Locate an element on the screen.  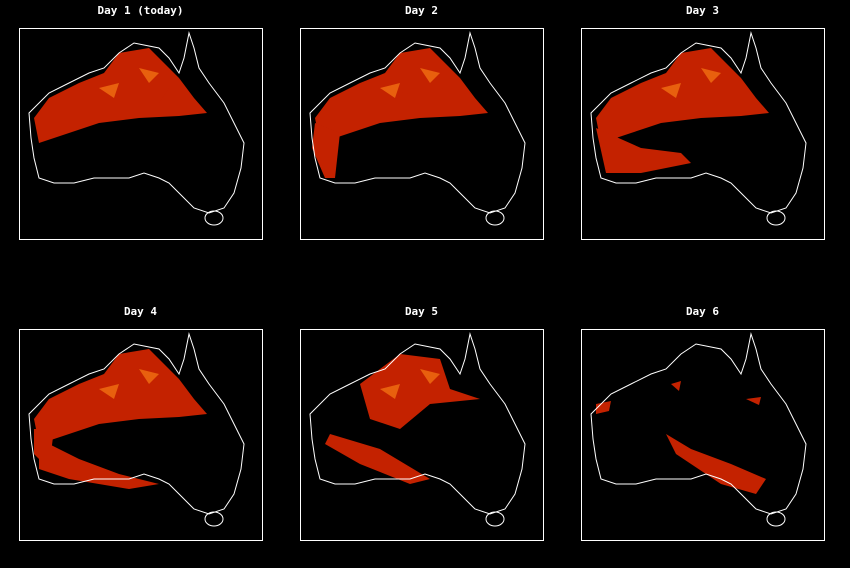
panel-title: Day 1 (today) is located at coordinates (140, 10).